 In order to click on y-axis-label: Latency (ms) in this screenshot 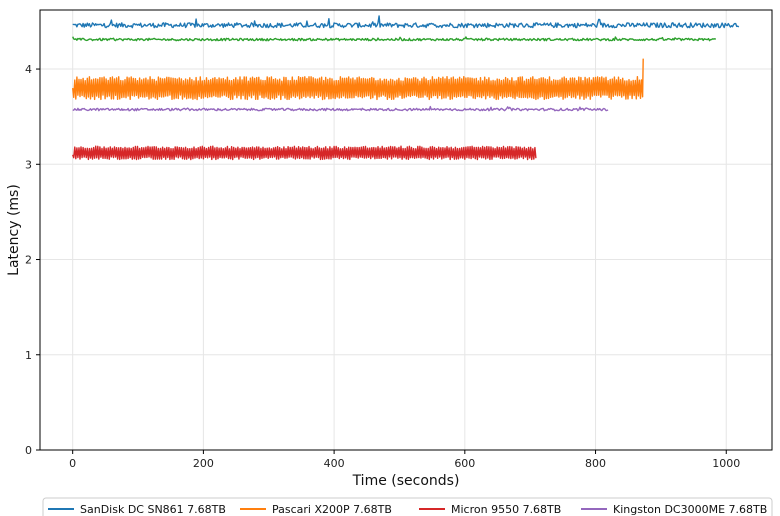, I will do `click(14, 230)`.